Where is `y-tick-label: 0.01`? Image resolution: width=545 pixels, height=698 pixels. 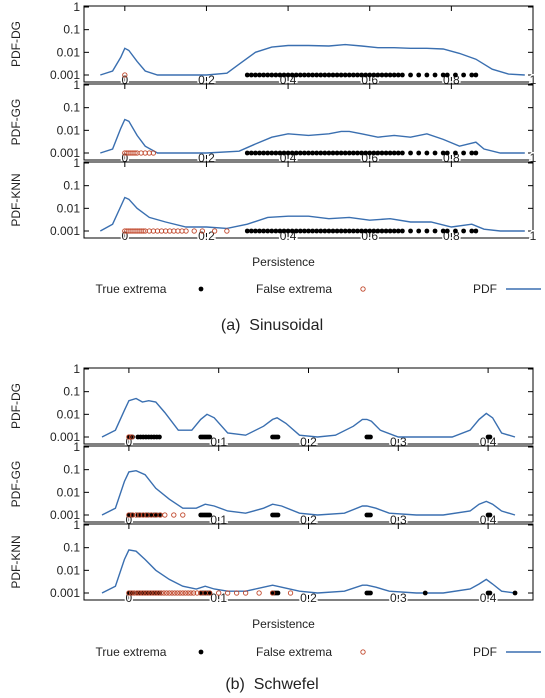
y-tick-label: 0.01 is located at coordinates (69, 52).